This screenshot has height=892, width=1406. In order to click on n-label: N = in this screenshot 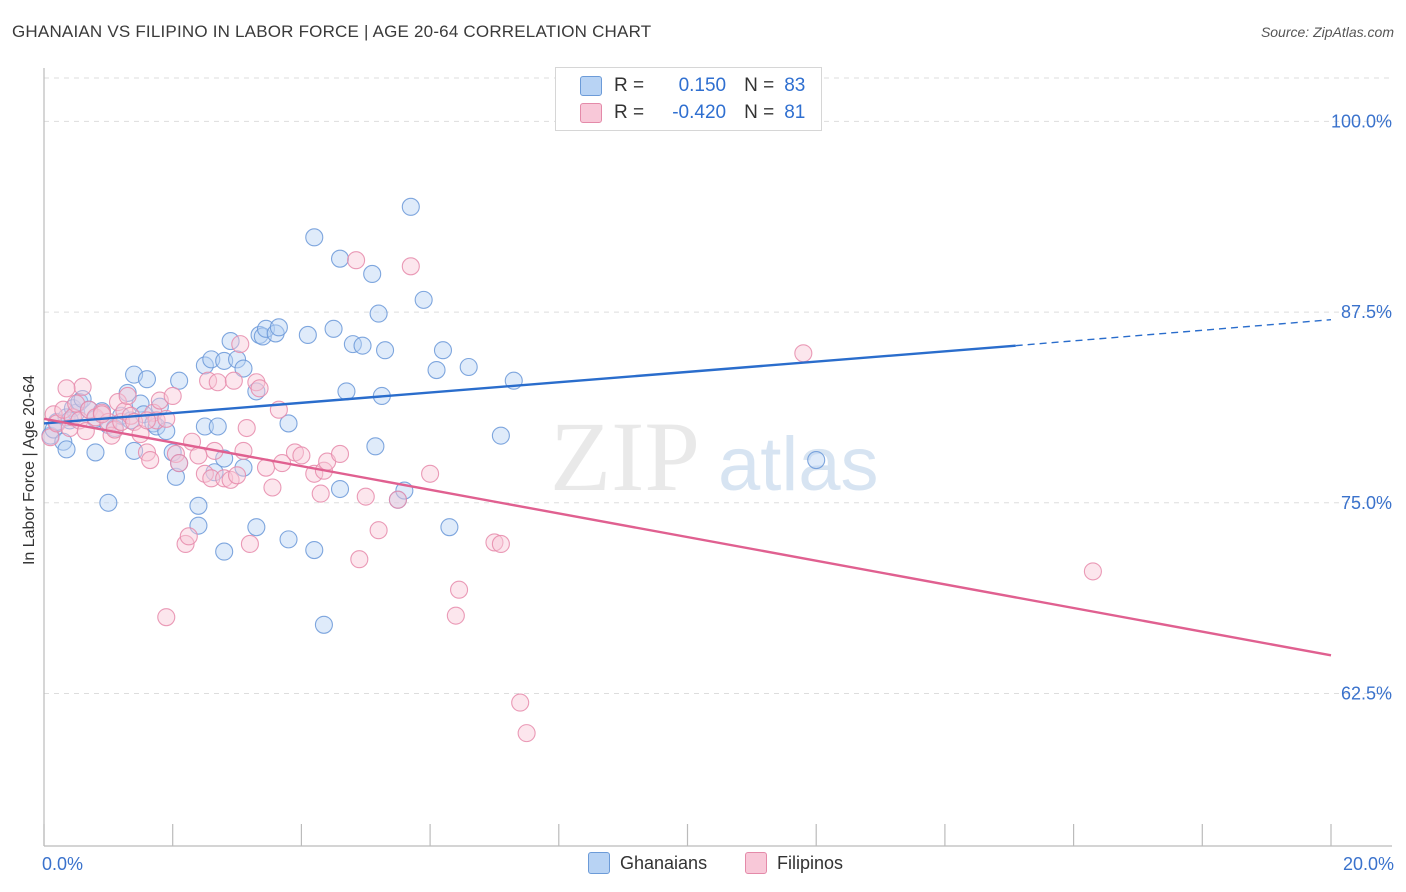, I will do `click(759, 112)`.